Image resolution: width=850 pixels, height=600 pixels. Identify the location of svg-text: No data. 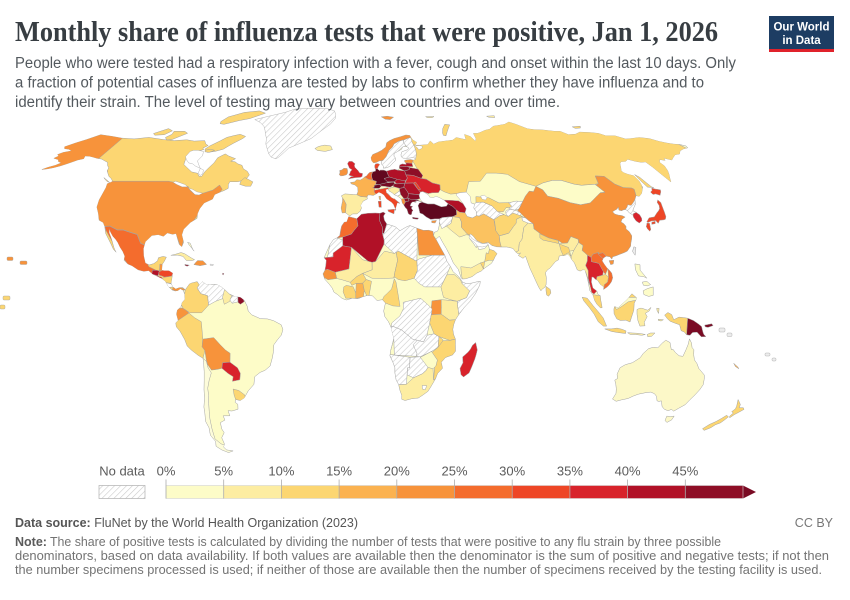
(122, 471).